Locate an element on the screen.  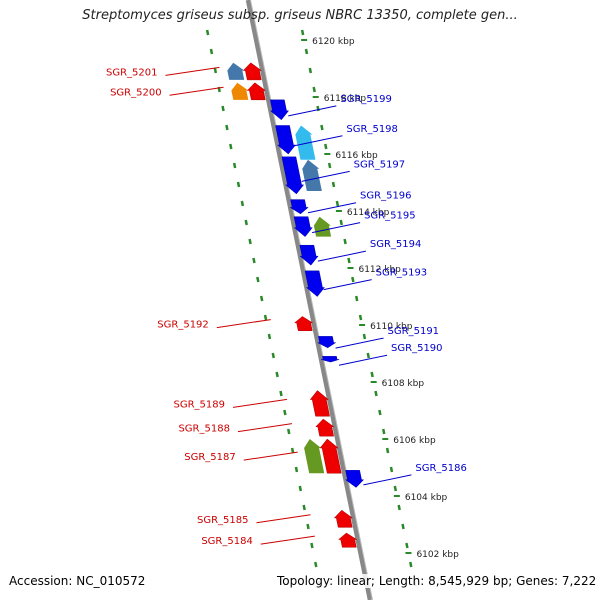
gene-label: SGR_5193 is located at coordinates (402, 273).